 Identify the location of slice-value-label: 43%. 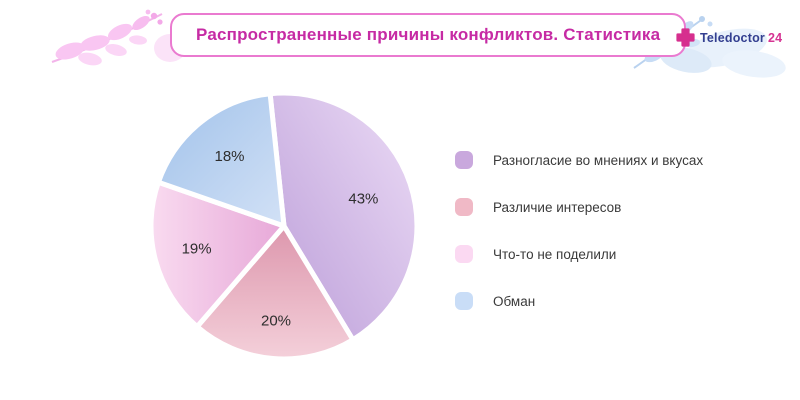
(363, 198).